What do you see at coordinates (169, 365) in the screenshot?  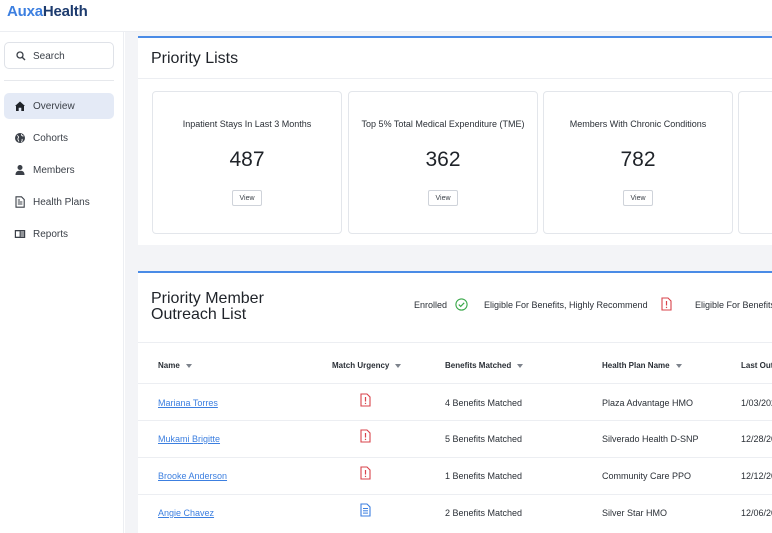 I see `column-header-label: Name` at bounding box center [169, 365].